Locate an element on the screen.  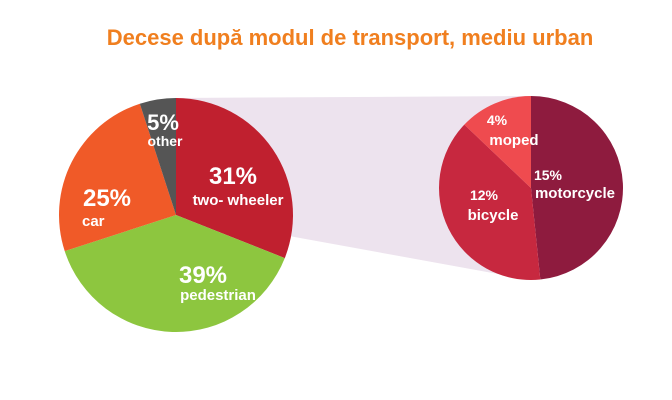
slice-car is located at coordinates (117, 177).